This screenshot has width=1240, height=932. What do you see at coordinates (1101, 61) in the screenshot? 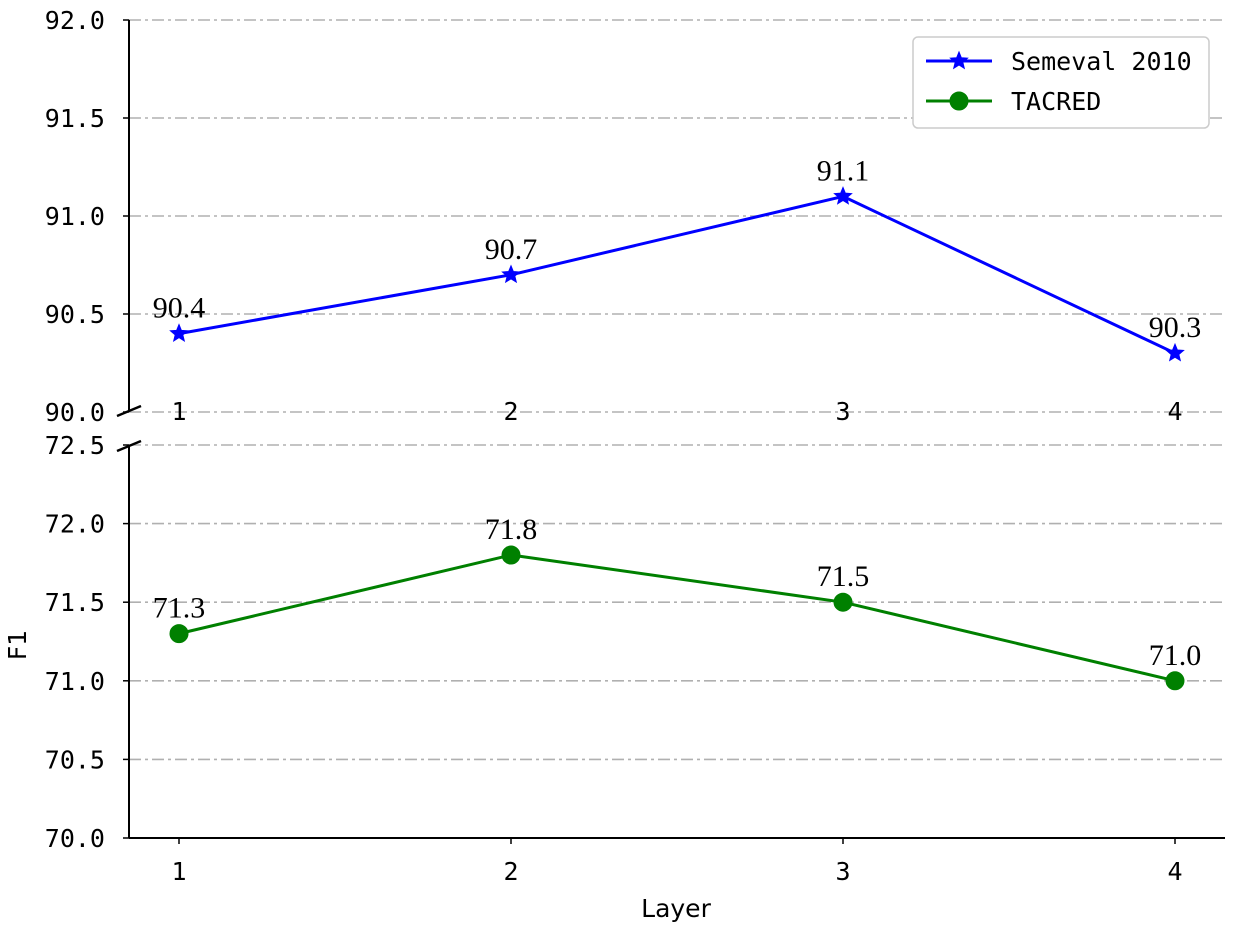
I see `legend-label: Semeval 2010` at bounding box center [1101, 61].